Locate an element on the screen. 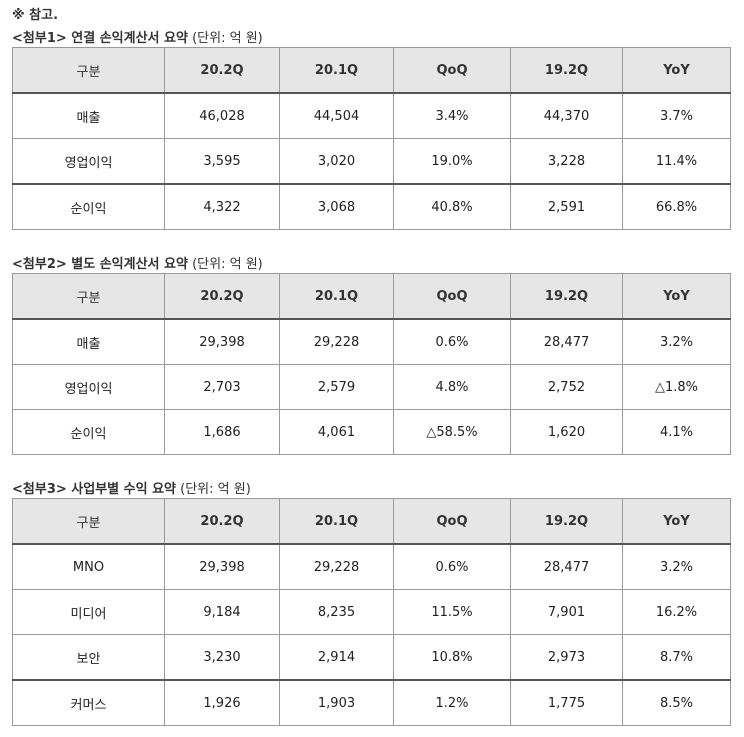 The width and height of the screenshot is (744, 737). table-row: 순이익 1,686 4,061 △58.5% 1,620 4.1% is located at coordinates (371, 432).